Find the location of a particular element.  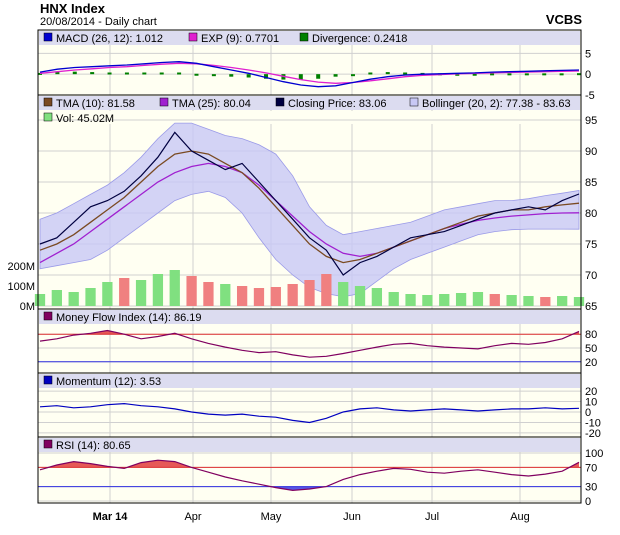

price-legend-row2 is located at coordinates (309, 117).